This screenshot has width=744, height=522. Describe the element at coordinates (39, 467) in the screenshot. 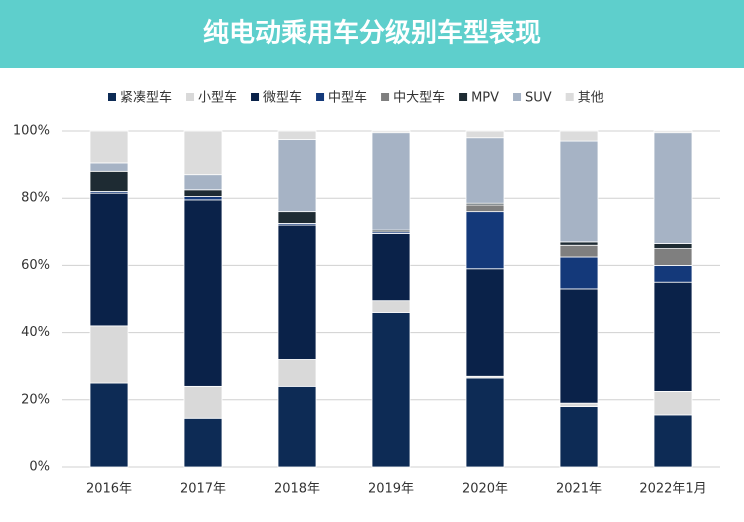

I see `y-tick-label: 0%` at that location.